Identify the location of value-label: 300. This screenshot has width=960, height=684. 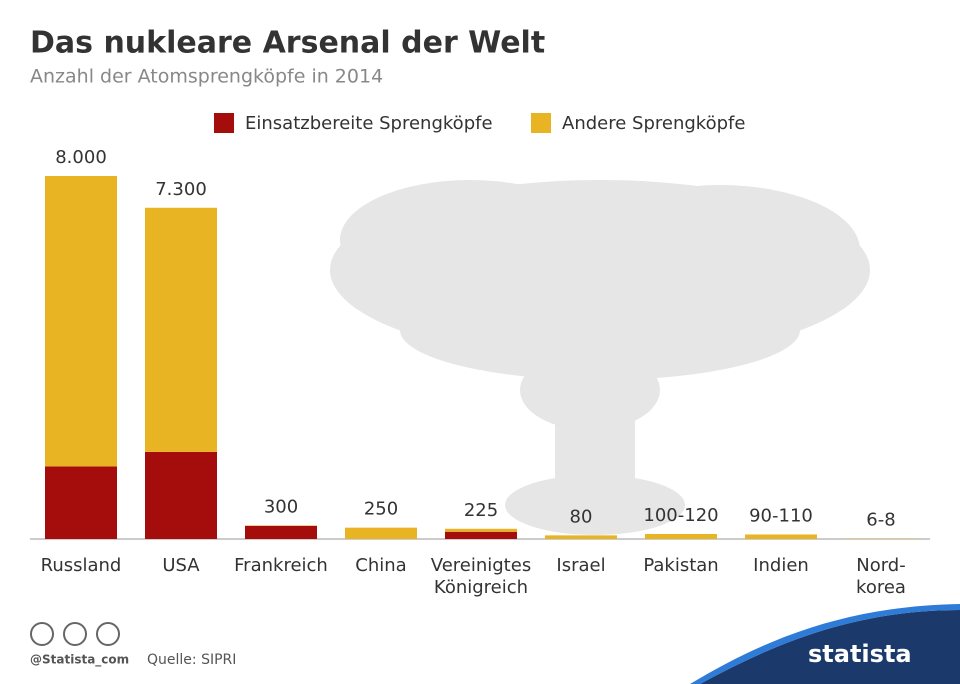
(281, 506).